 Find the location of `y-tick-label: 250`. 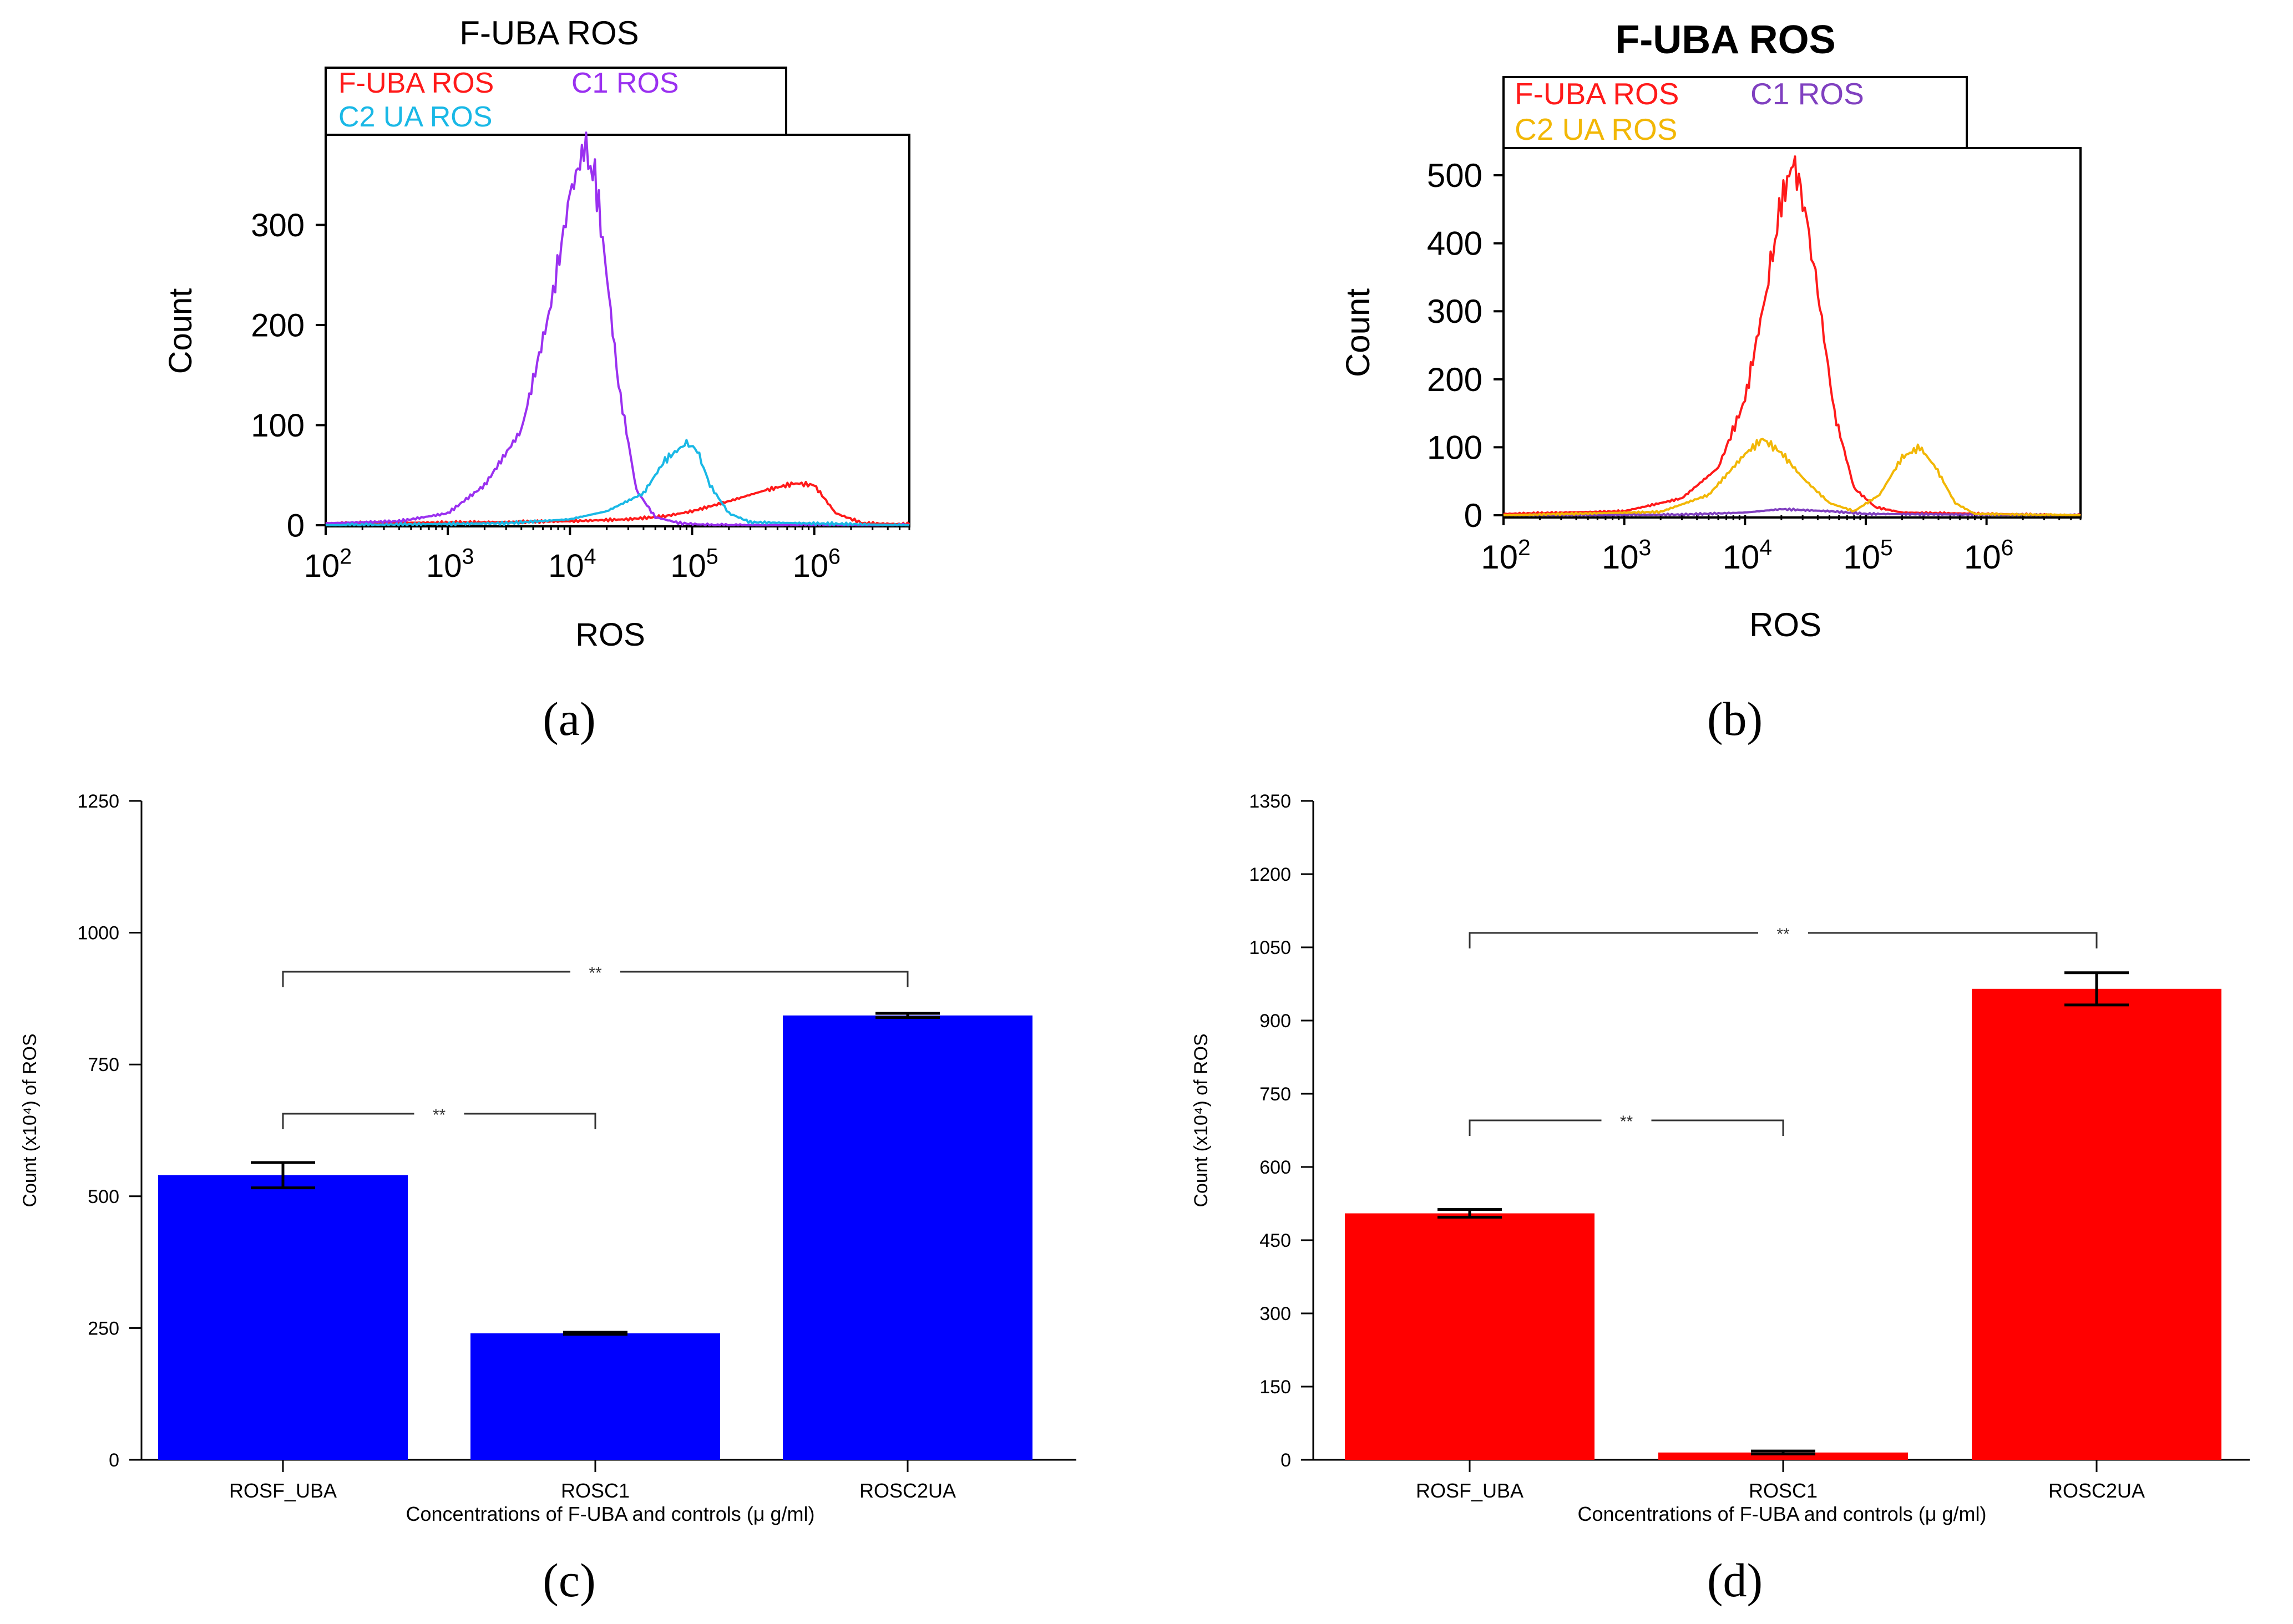

y-tick-label: 250 is located at coordinates (103, 1328).